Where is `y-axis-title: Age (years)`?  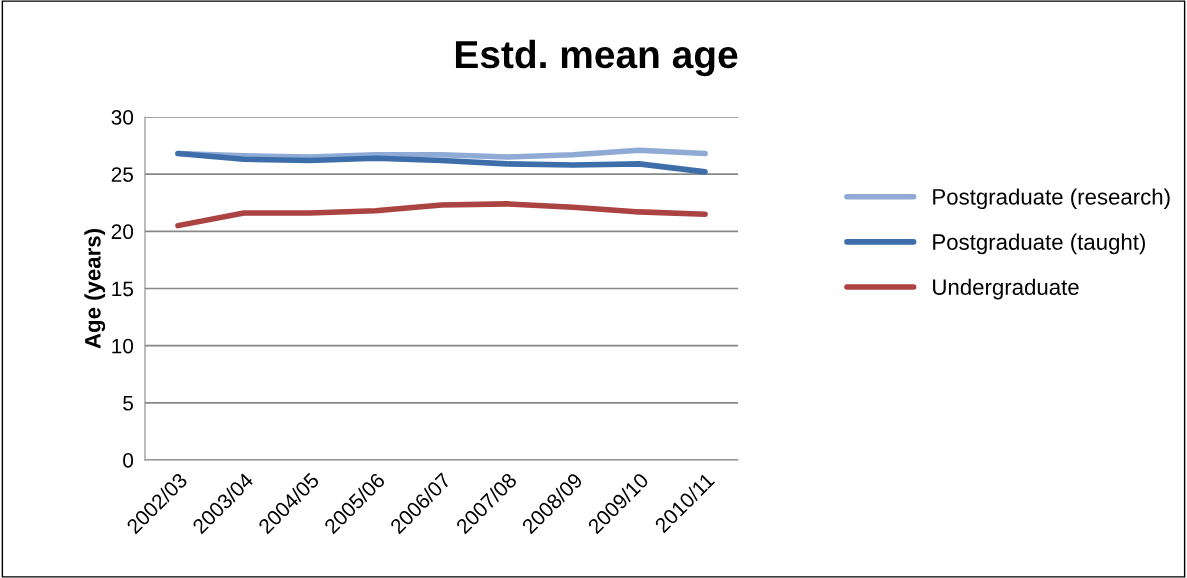 y-axis-title: Age (years) is located at coordinates (95, 289).